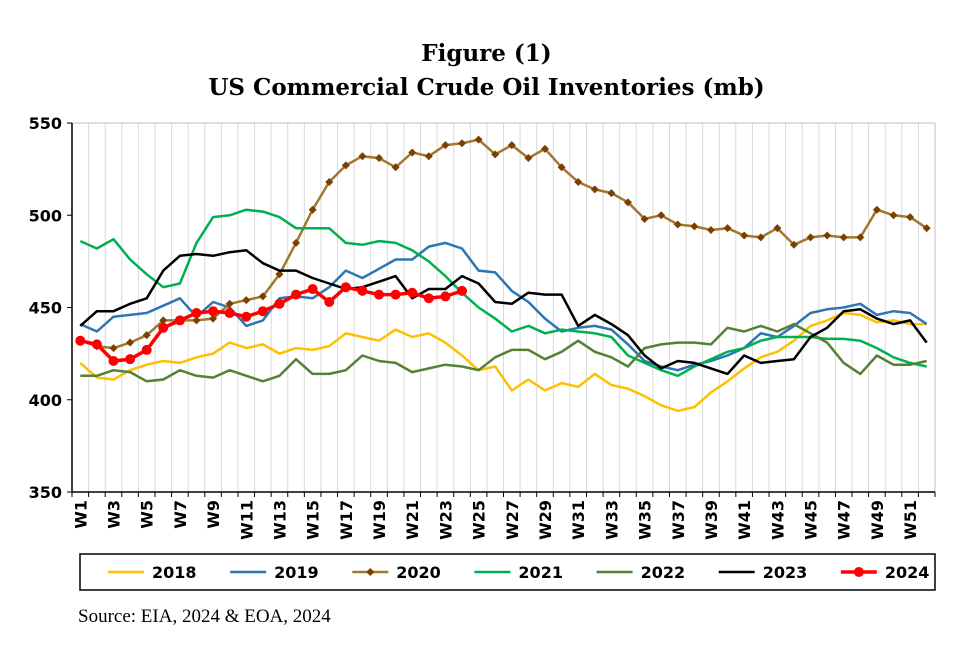 This screenshot has width=973, height=672. I want to click on legend-item-2019: 2019, so click(274, 572).